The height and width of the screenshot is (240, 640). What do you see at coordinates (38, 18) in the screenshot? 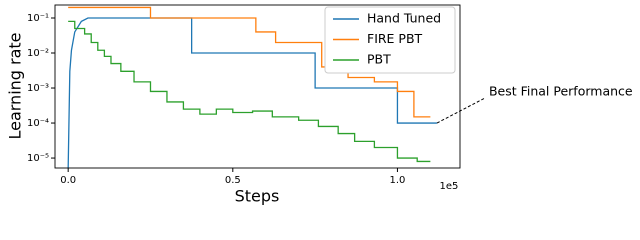
I see `y-tick-label: 10⁻¹` at bounding box center [38, 18].